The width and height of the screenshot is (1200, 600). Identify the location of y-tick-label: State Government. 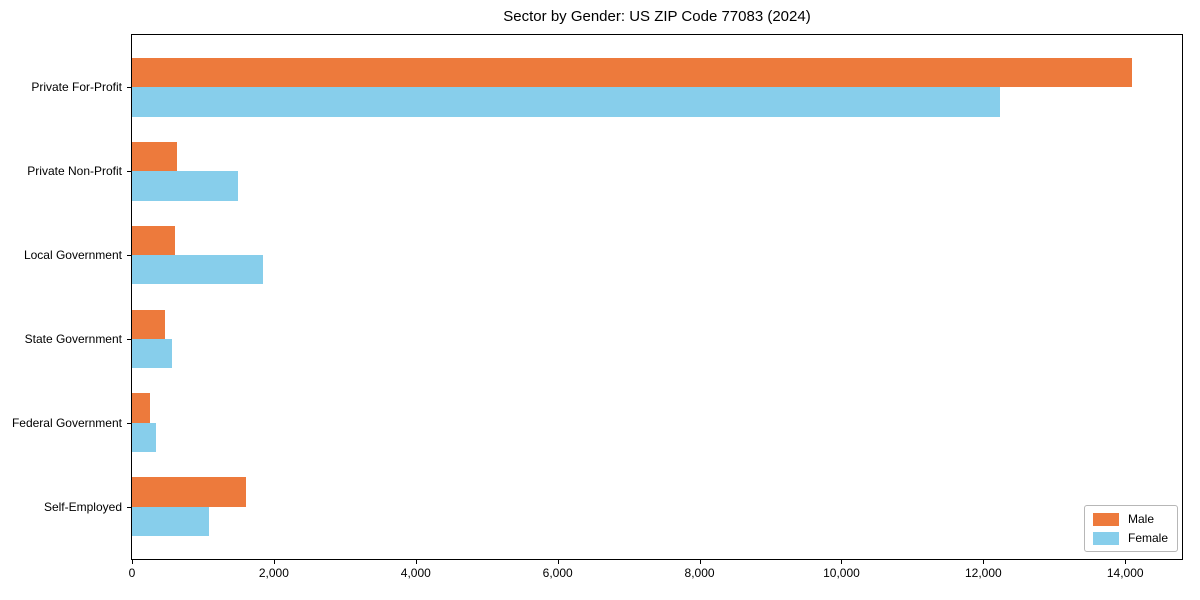
(73, 338).